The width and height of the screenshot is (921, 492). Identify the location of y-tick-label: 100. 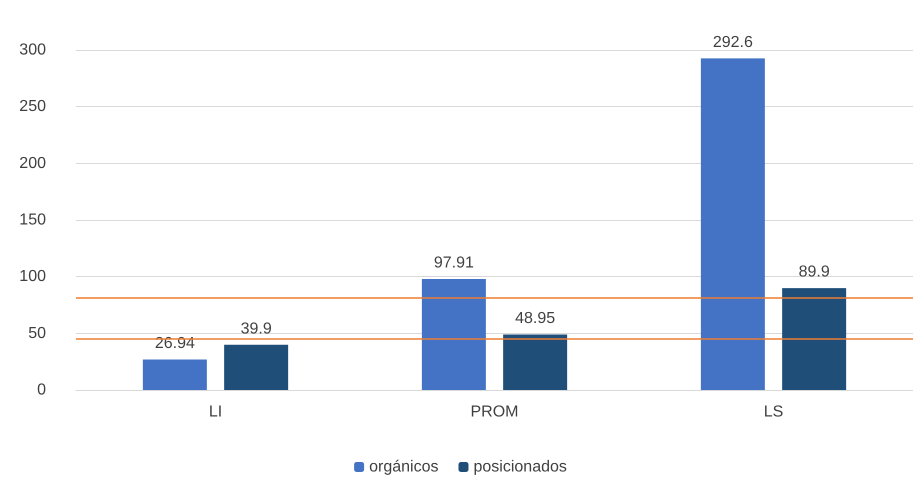
(32, 277).